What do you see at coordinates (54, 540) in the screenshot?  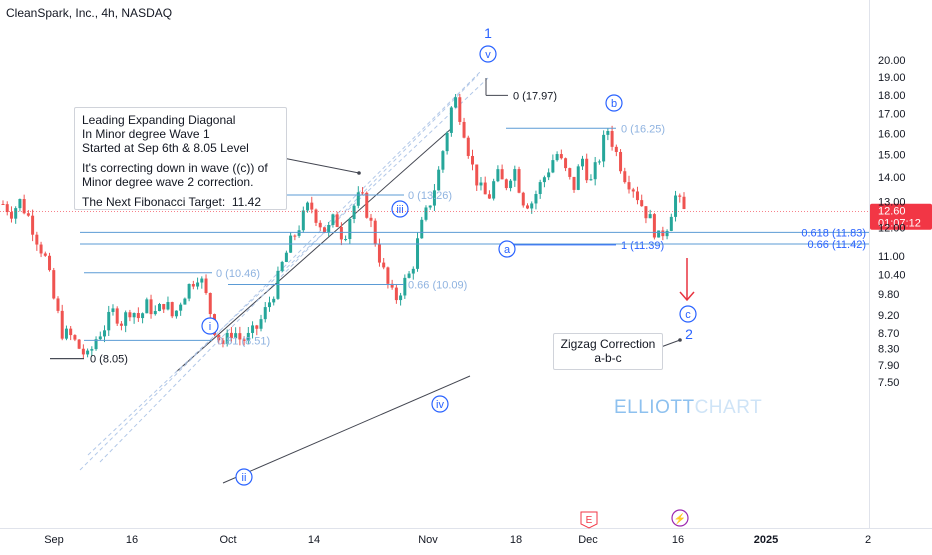 I see `x-tick-label: Sep` at bounding box center [54, 540].